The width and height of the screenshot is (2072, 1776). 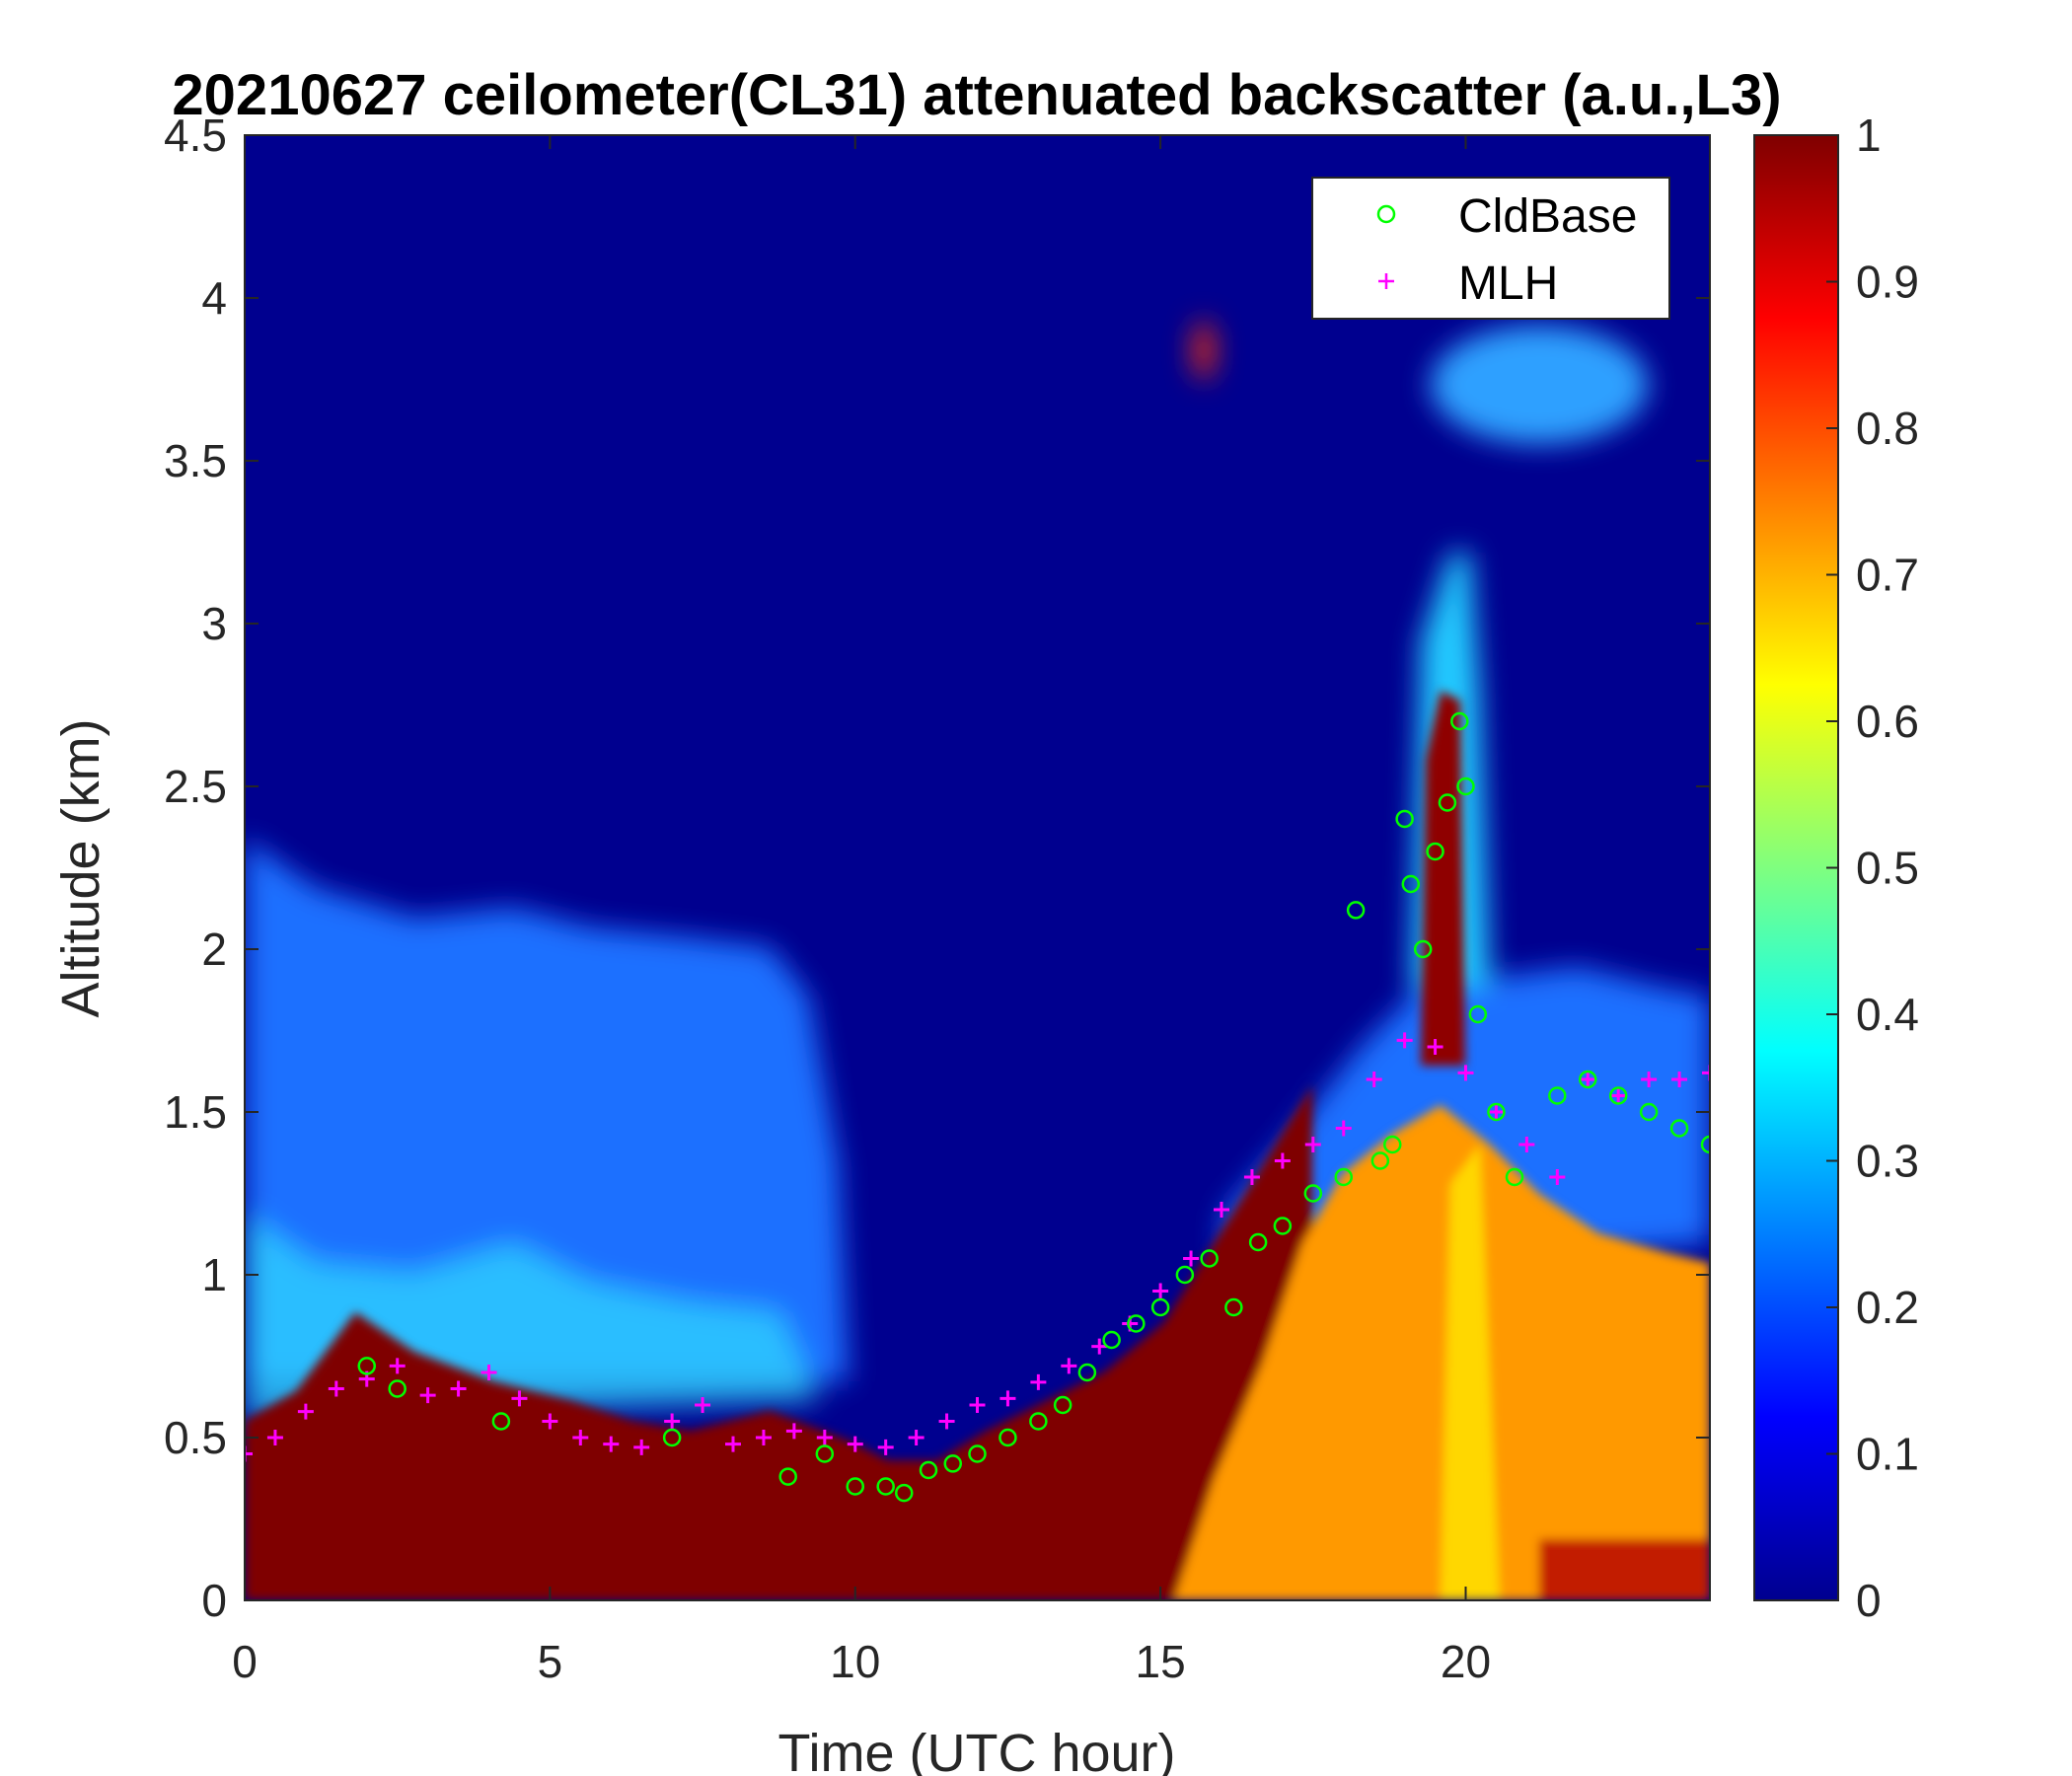 I want to click on colorbar-tick-label: 0.3, so click(x=1888, y=1162).